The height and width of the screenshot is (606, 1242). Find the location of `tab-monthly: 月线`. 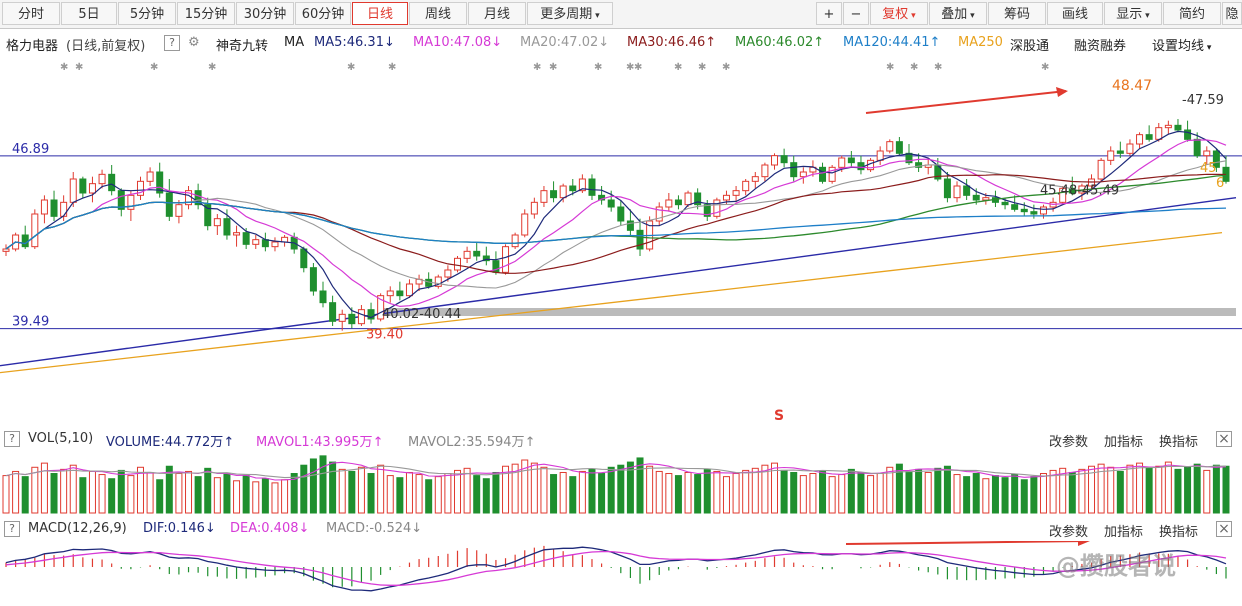

tab-monthly: 月线 is located at coordinates (497, 13).